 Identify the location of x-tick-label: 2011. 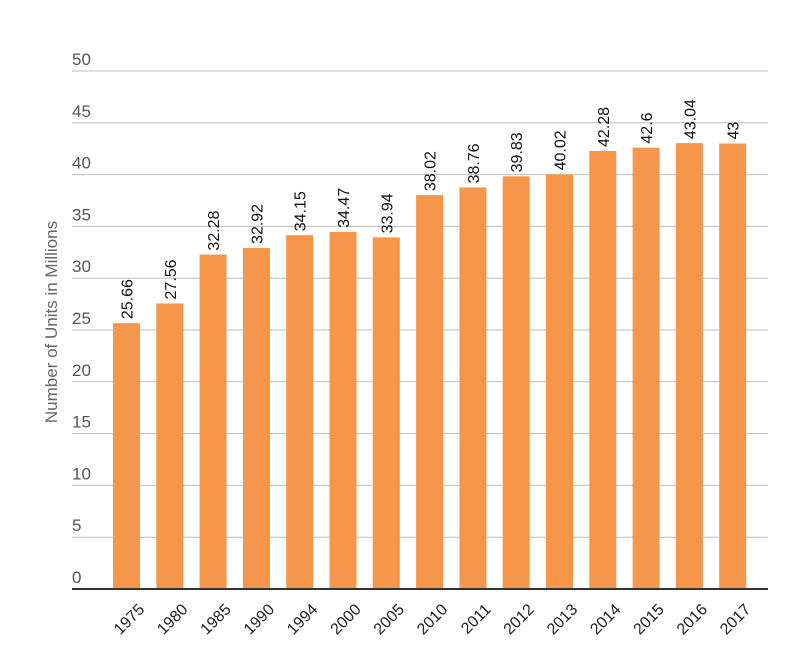
(476, 619).